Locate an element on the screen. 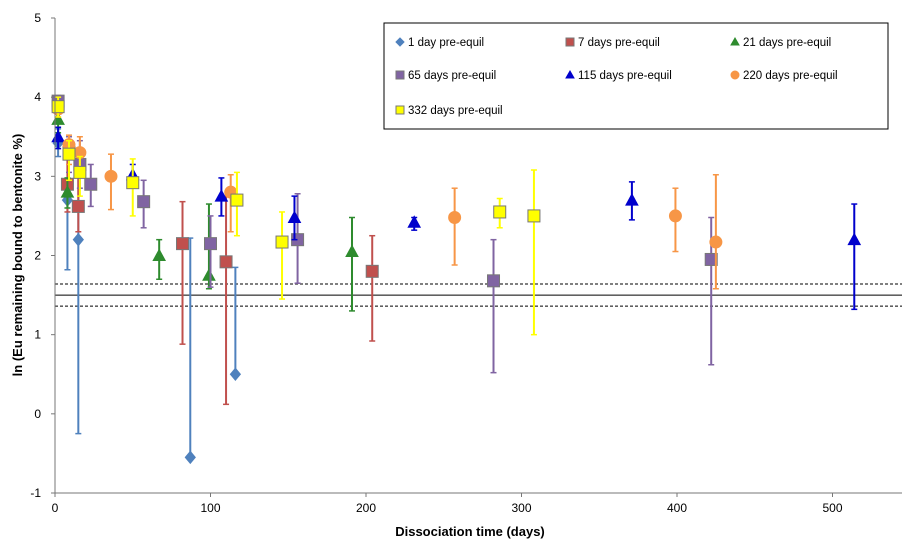 This screenshot has width=902, height=541. x-tick-label: 0 is located at coordinates (55, 508).